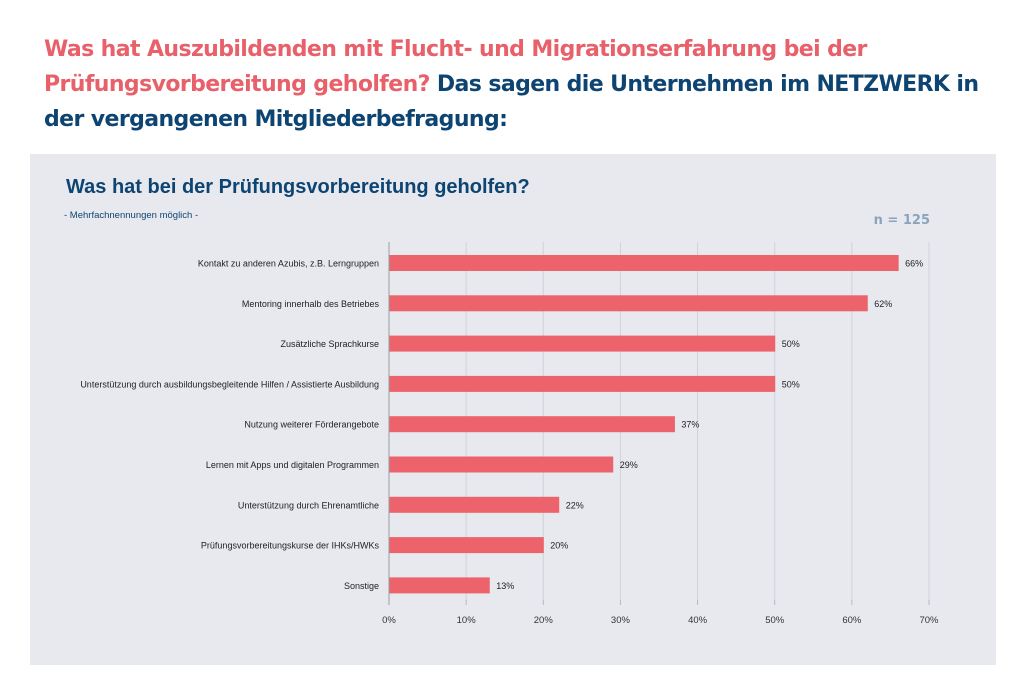  Describe the element at coordinates (775, 620) in the screenshot. I see `x-tick-label: 50%` at that location.